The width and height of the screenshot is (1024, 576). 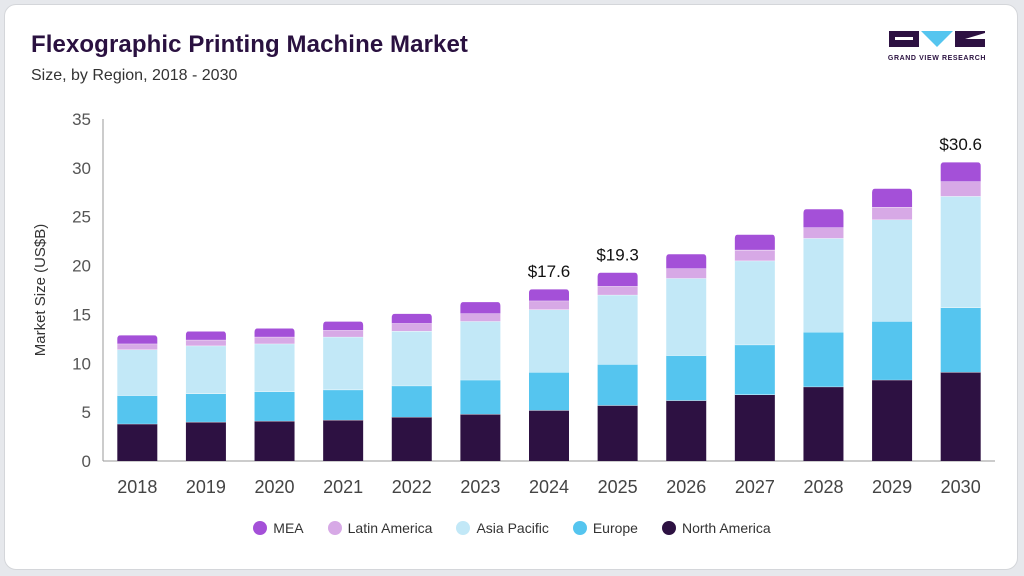 I want to click on legend-item: Latin America, so click(x=380, y=528).